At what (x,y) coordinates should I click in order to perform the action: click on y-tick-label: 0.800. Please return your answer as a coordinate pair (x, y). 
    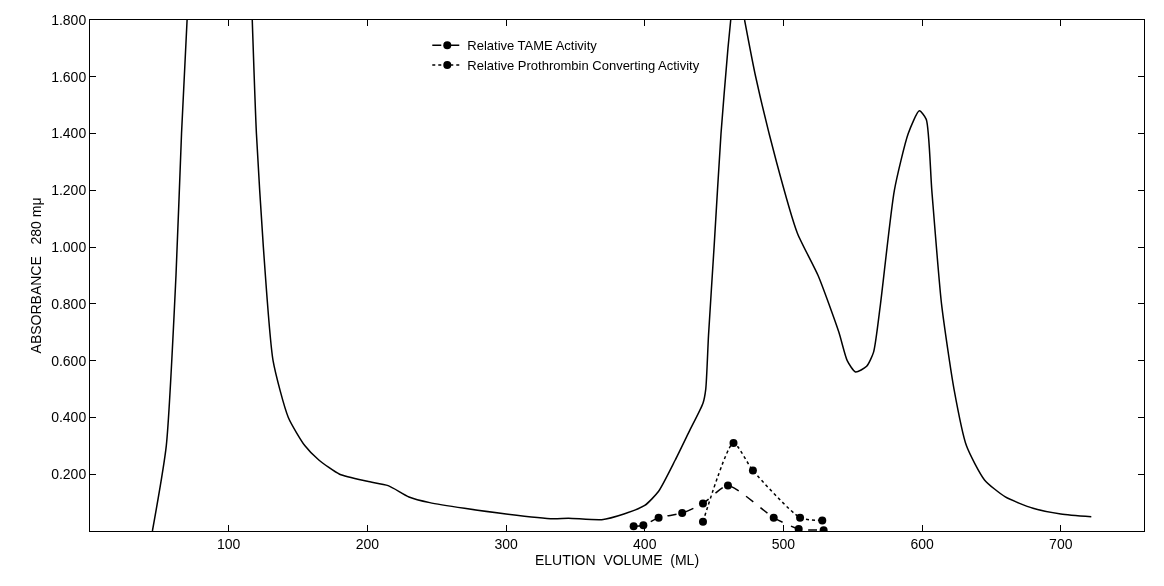
    Looking at the image, I should click on (69, 303).